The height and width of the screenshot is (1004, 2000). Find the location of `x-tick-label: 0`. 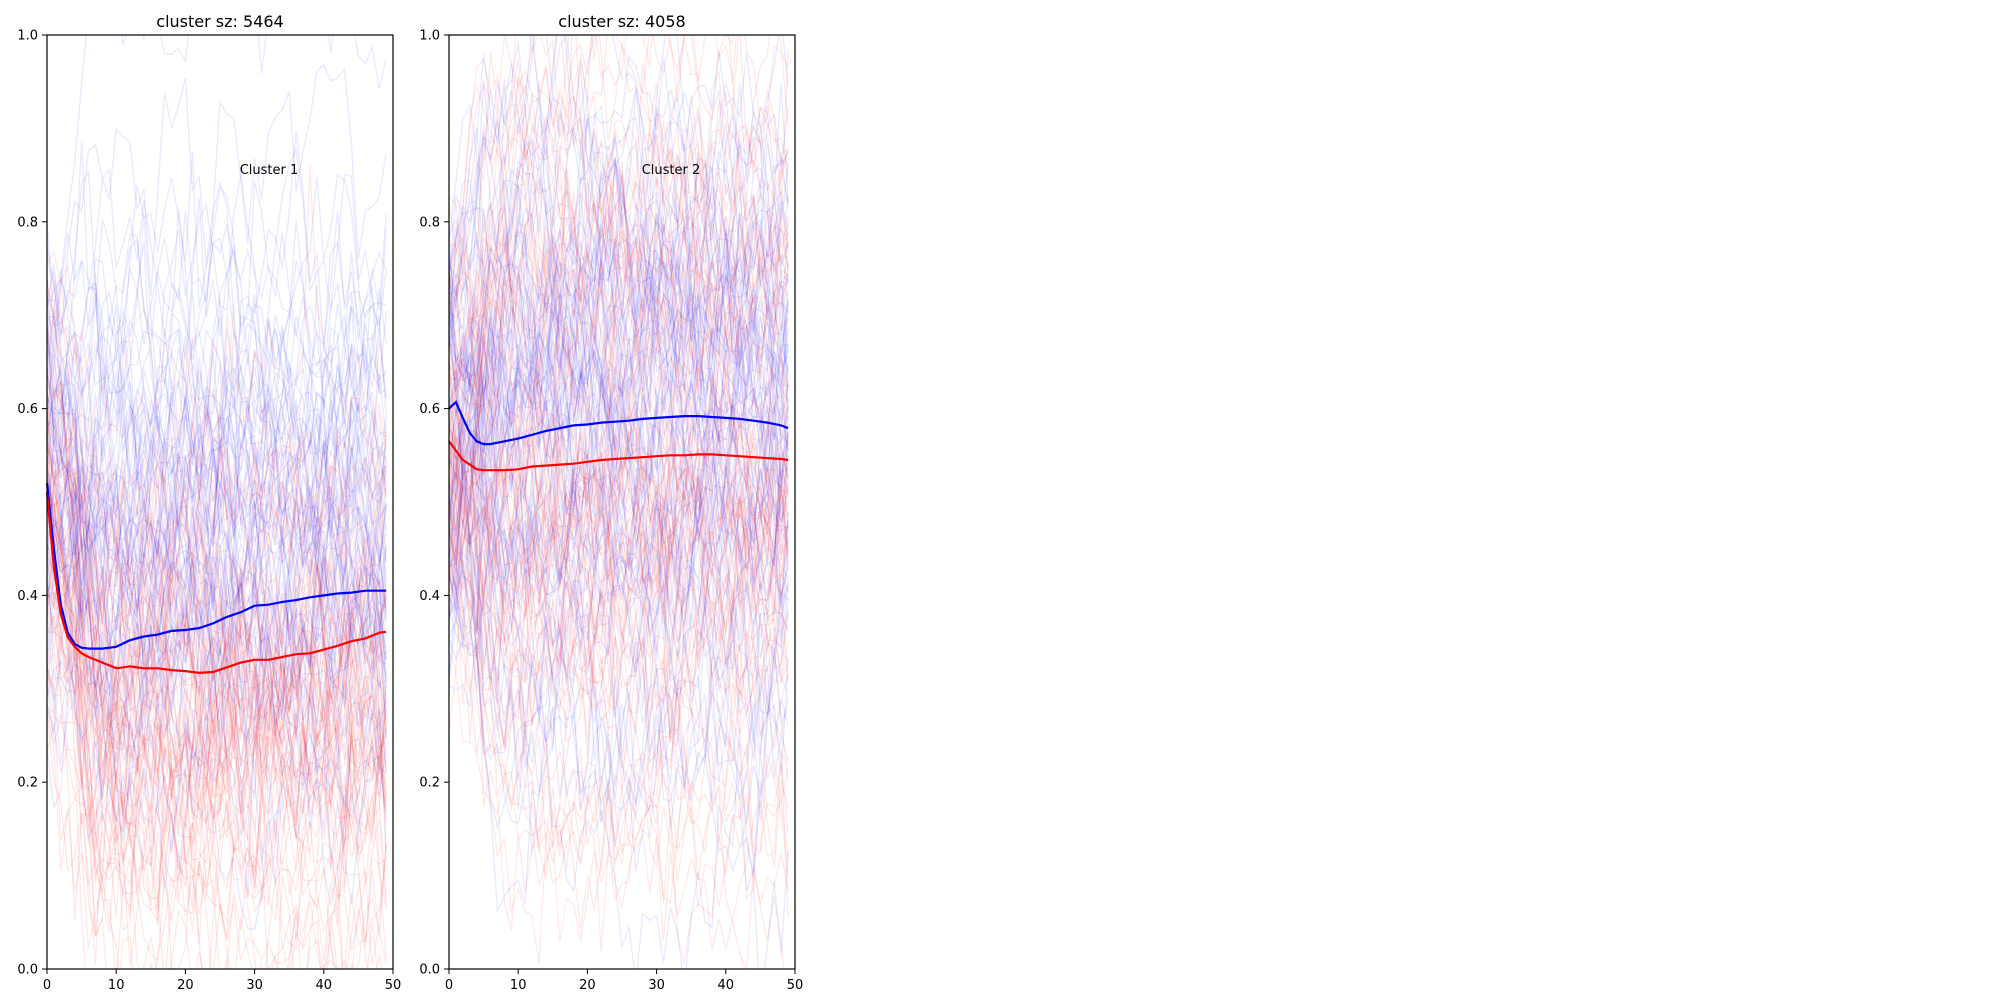

x-tick-label: 0 is located at coordinates (449, 985).